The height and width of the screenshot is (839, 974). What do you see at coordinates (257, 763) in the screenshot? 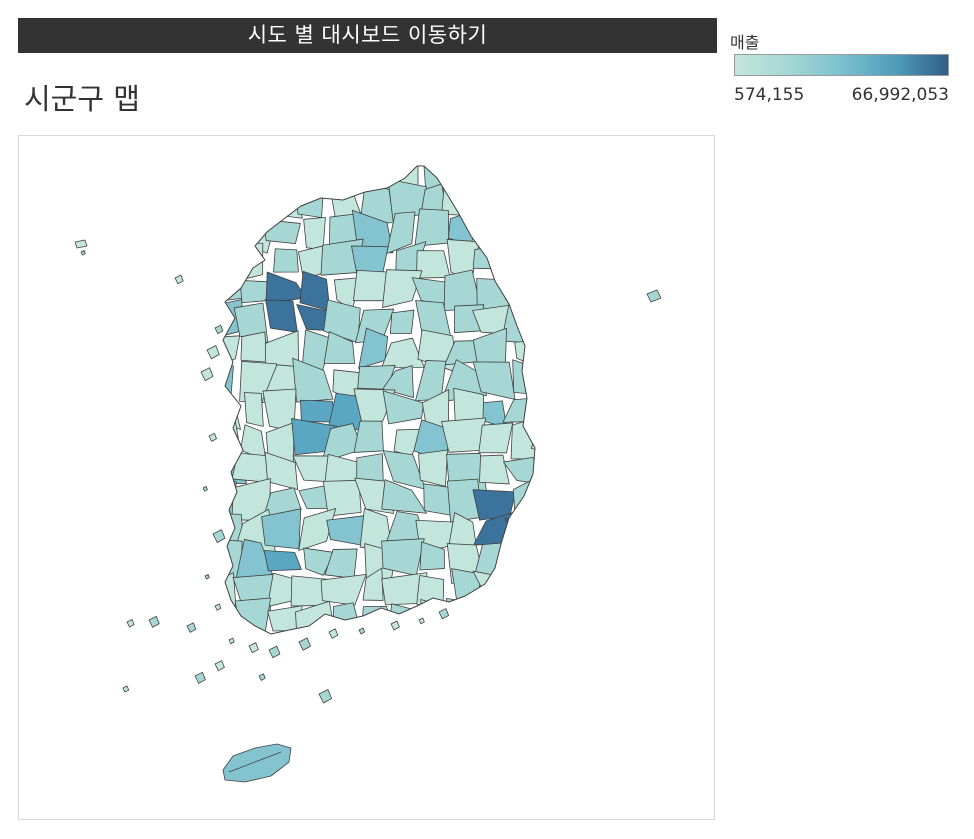
I see `region-jeju` at bounding box center [257, 763].